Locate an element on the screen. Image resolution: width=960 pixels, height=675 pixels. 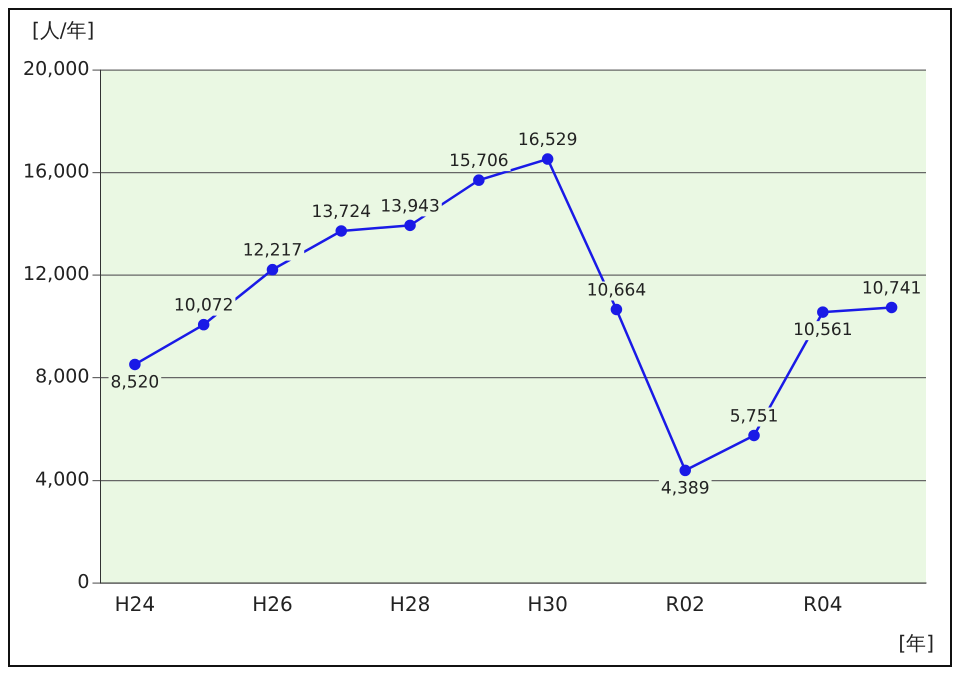
x-tick-label: H26 is located at coordinates (272, 604).